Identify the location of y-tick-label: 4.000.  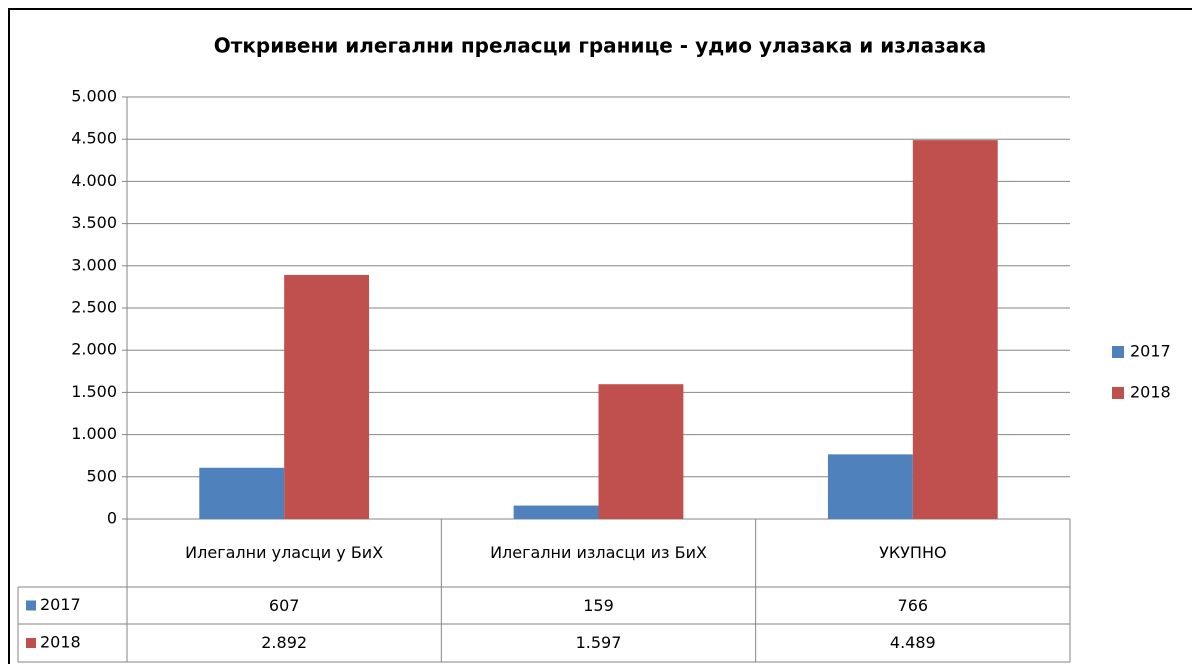
(94, 180).